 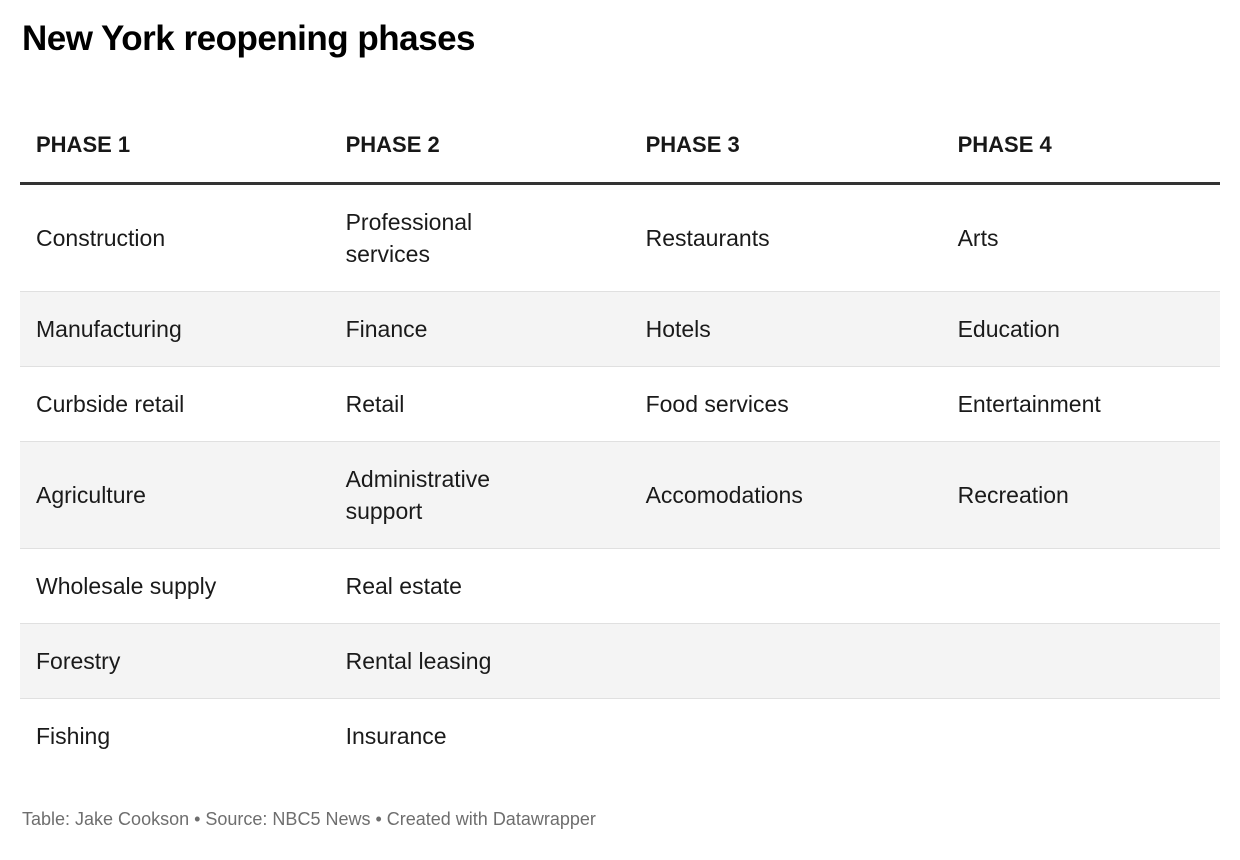 I want to click on table-cell: Curbside retail, so click(x=175, y=404).